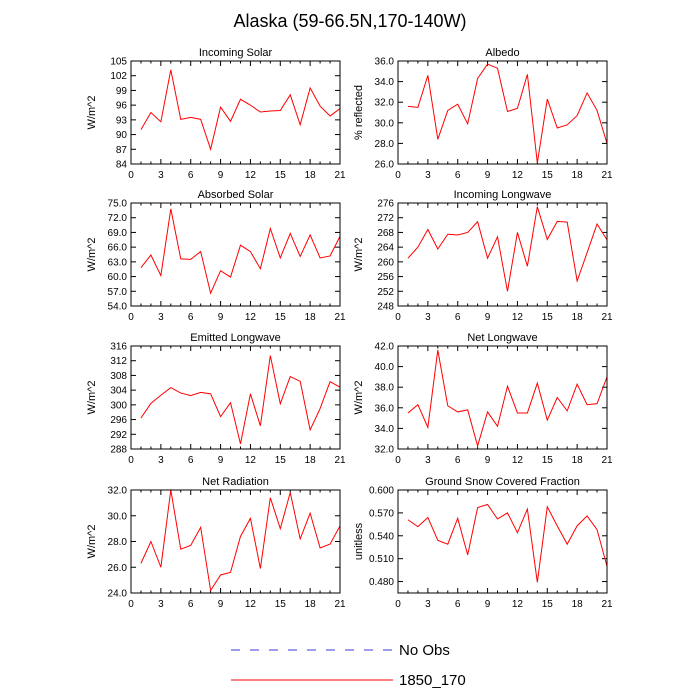 The image size is (700, 700). Describe the element at coordinates (349, 21) in the screenshot. I see `figure-title: Alaska (59-66.5N,170-140W)` at that location.